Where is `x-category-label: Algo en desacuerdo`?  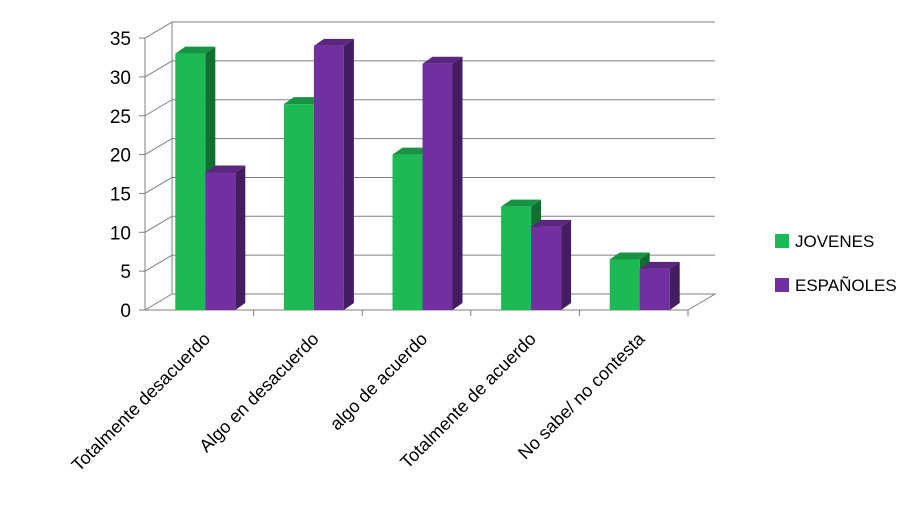 x-category-label: Algo en desacuerdo is located at coordinates (258, 392).